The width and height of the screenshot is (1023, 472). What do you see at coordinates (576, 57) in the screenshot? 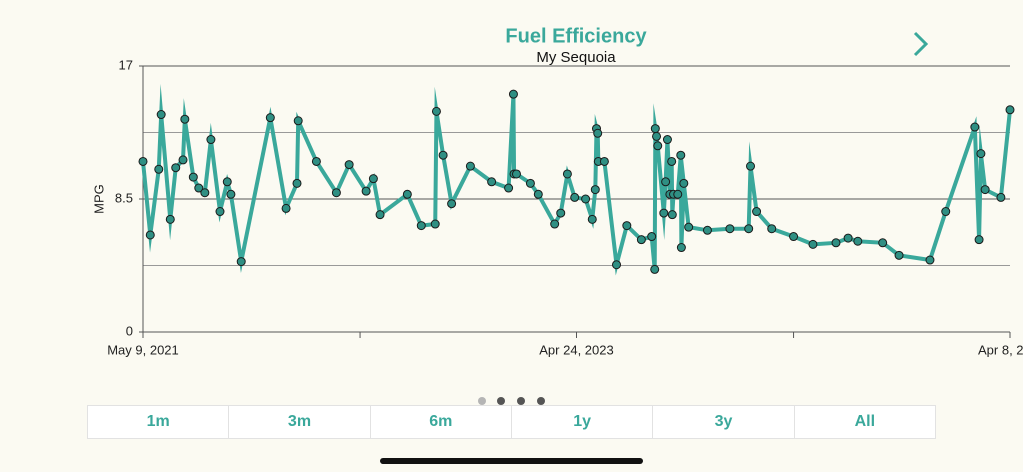
I see `chart-subtitle: My Sequoia` at bounding box center [576, 57].